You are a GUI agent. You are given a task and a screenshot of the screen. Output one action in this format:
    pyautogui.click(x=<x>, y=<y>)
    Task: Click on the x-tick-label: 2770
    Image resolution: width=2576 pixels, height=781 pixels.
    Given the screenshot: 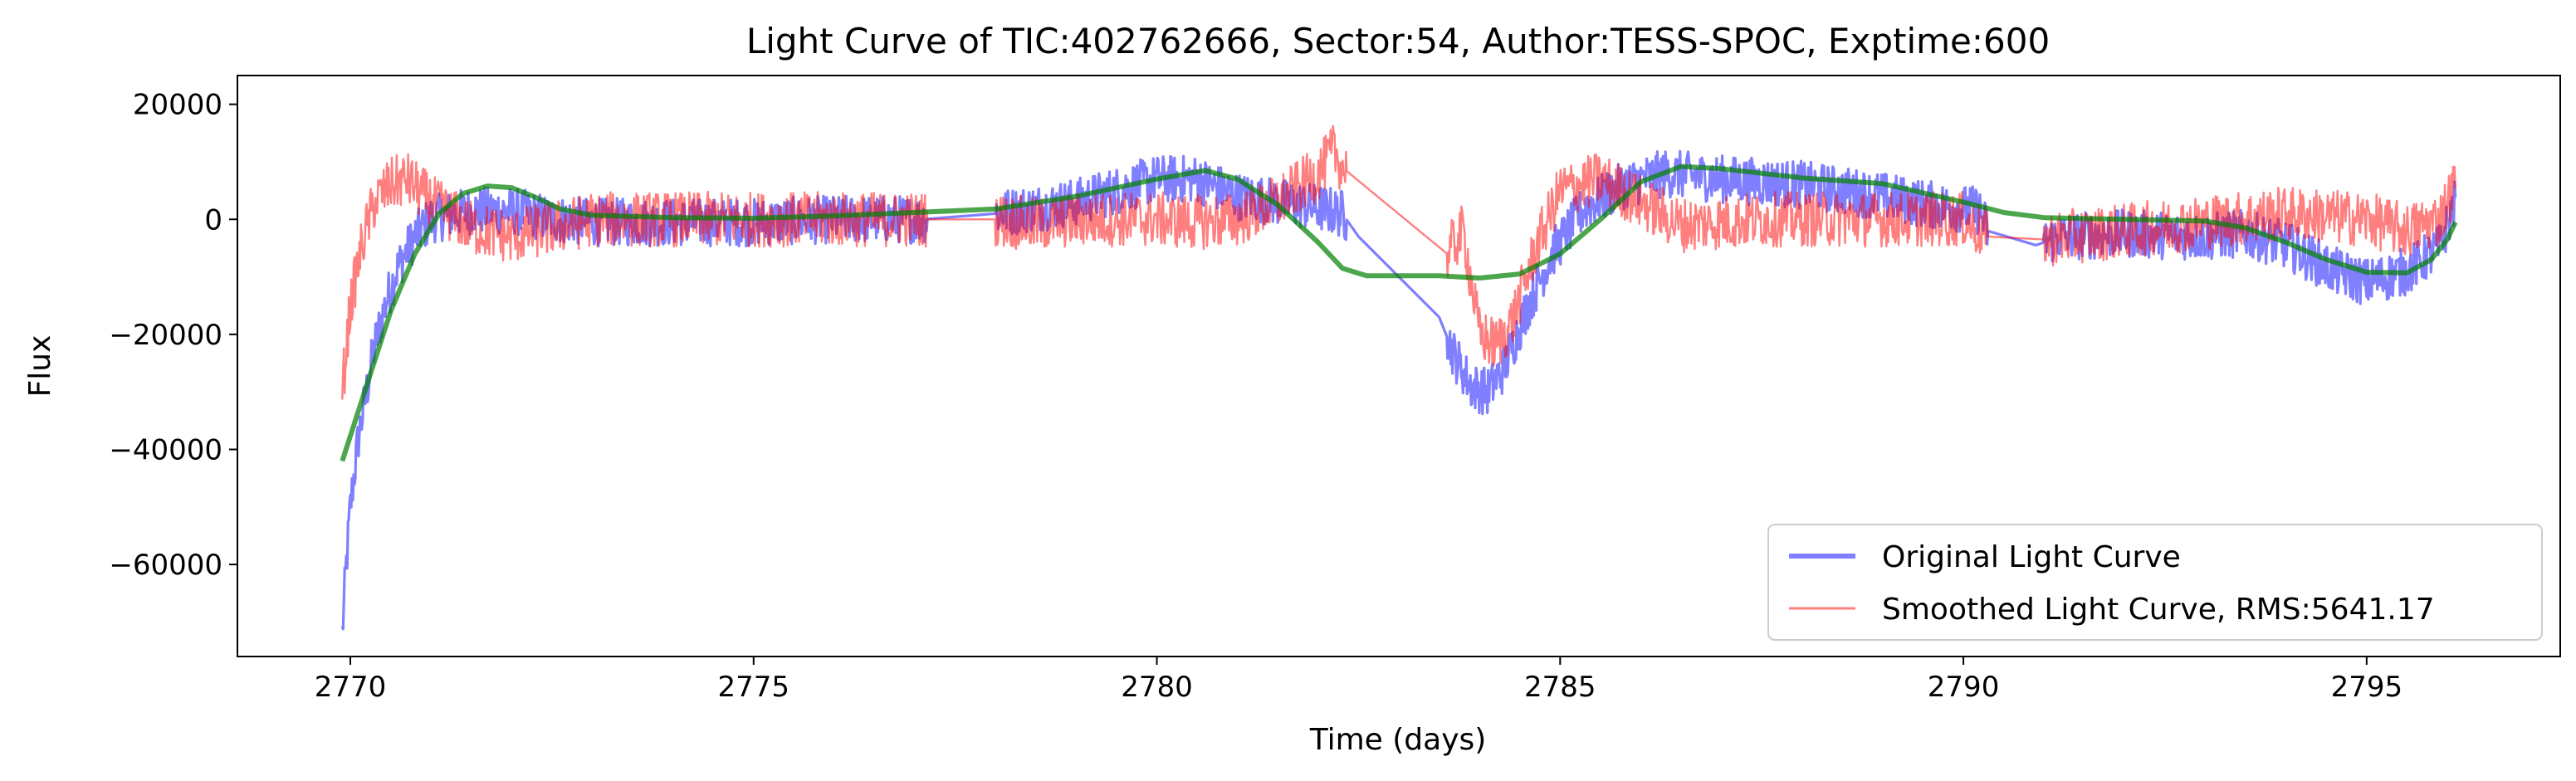 What is the action you would take?
    pyautogui.click(x=351, y=687)
    